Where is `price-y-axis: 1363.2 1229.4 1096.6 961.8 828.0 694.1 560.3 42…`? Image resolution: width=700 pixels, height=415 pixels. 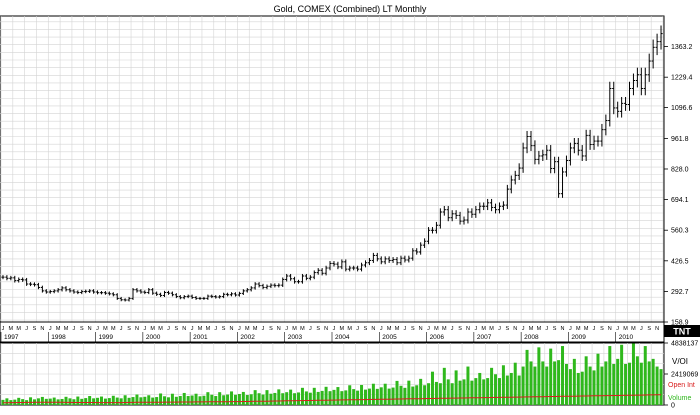
price-y-axis: 1363.2 1229.4 1096.6 961.8 828.0 694.1 560.3 42… is located at coordinates (678, 171).